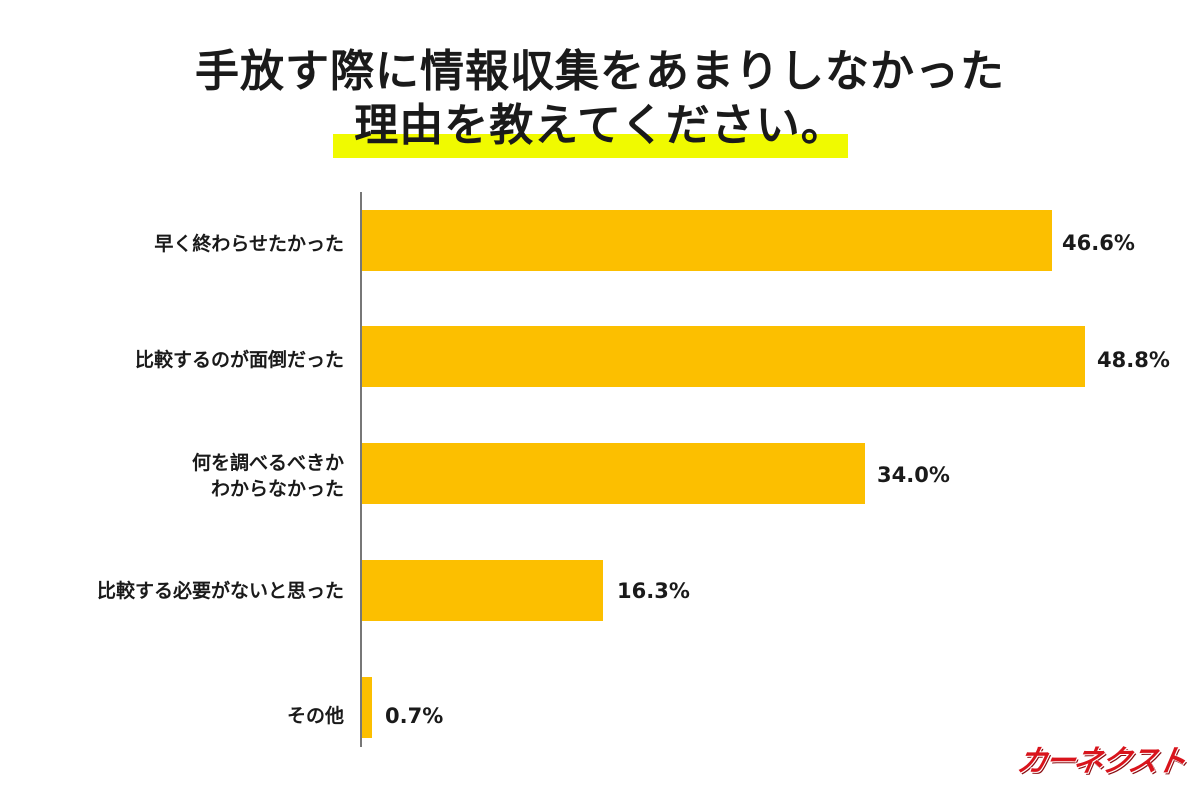 The height and width of the screenshot is (800, 1200). Describe the element at coordinates (590, 146) in the screenshot. I see `title-highlight` at that location.